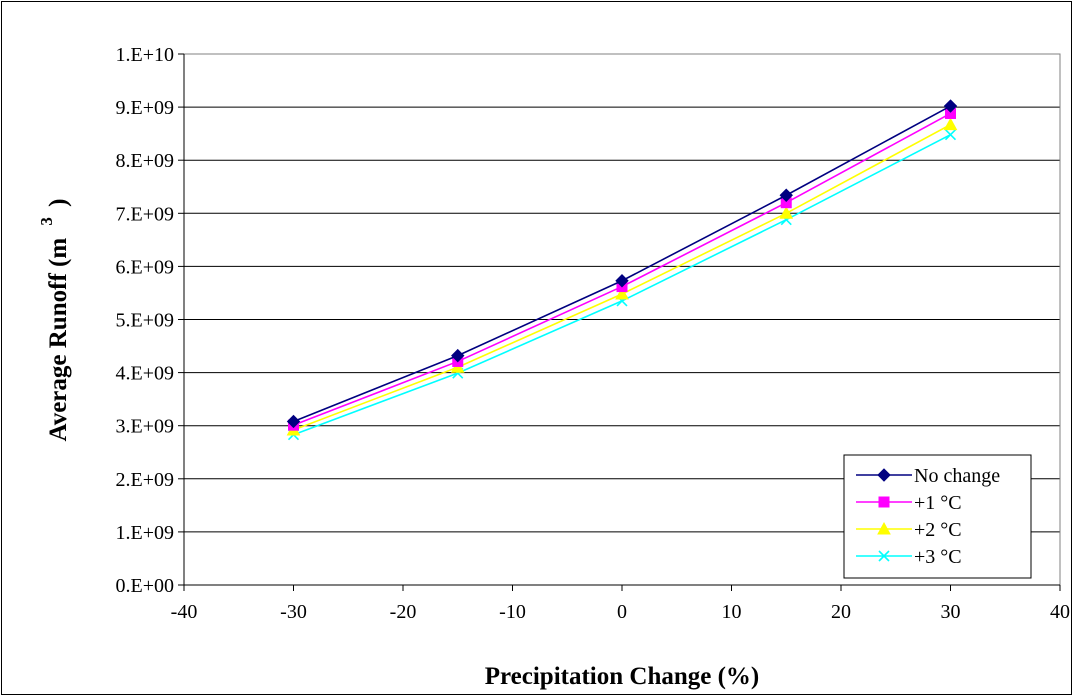 This screenshot has width=1074, height=699. Describe the element at coordinates (145, 161) in the screenshot. I see `y-tick-label: 8.E+09` at that location.